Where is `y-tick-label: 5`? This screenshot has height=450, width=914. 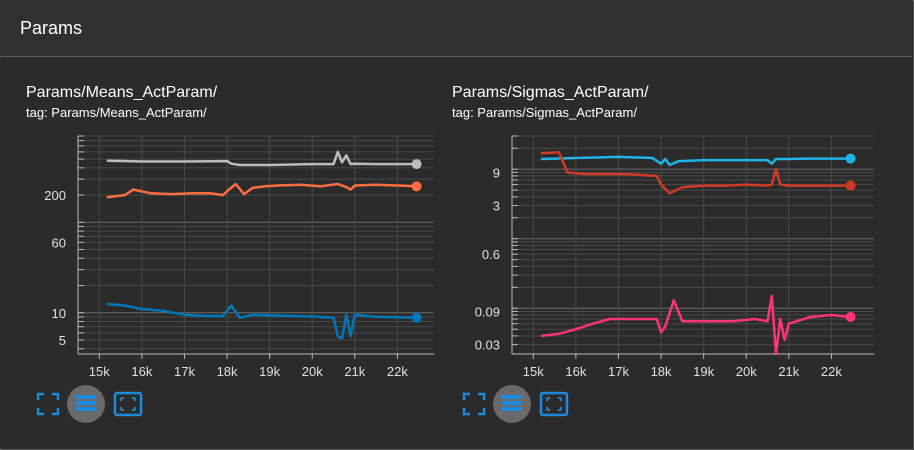
y-tick-label: 5 is located at coordinates (62, 340).